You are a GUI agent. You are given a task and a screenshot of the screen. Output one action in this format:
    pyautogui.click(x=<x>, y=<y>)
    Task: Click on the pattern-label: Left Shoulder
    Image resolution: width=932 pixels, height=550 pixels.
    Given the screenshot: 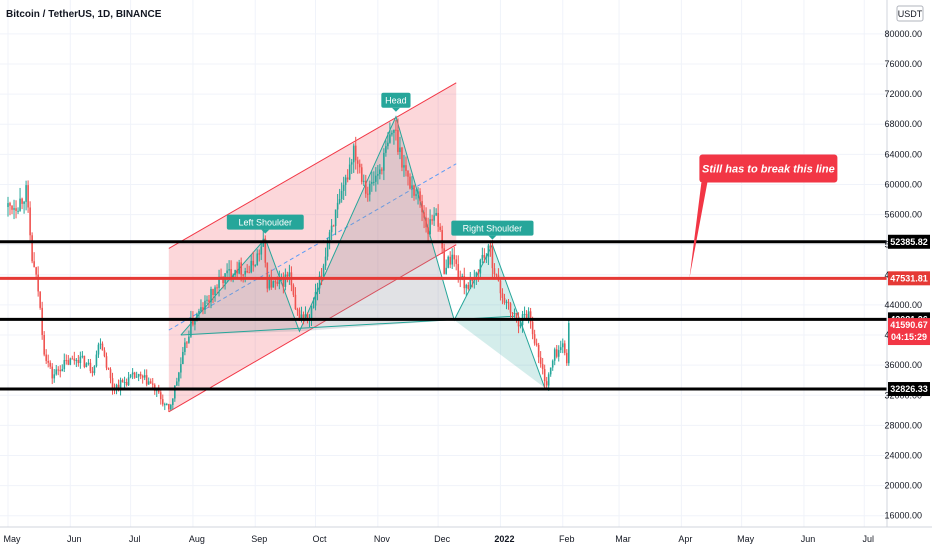 What is the action you would take?
    pyautogui.click(x=265, y=224)
    